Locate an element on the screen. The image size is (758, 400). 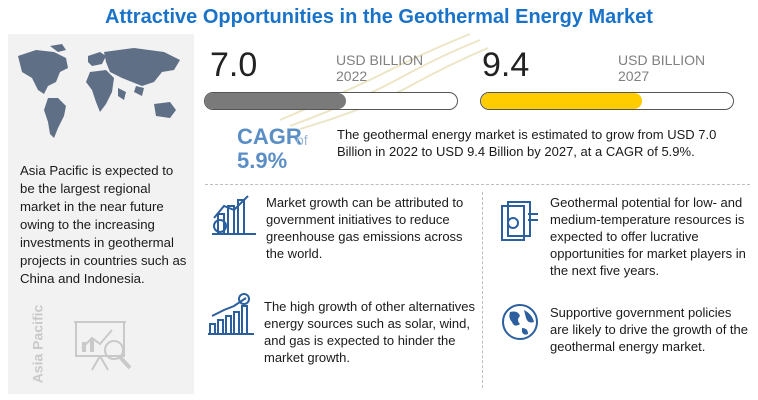
money-stack-icon is located at coordinates (519, 221).